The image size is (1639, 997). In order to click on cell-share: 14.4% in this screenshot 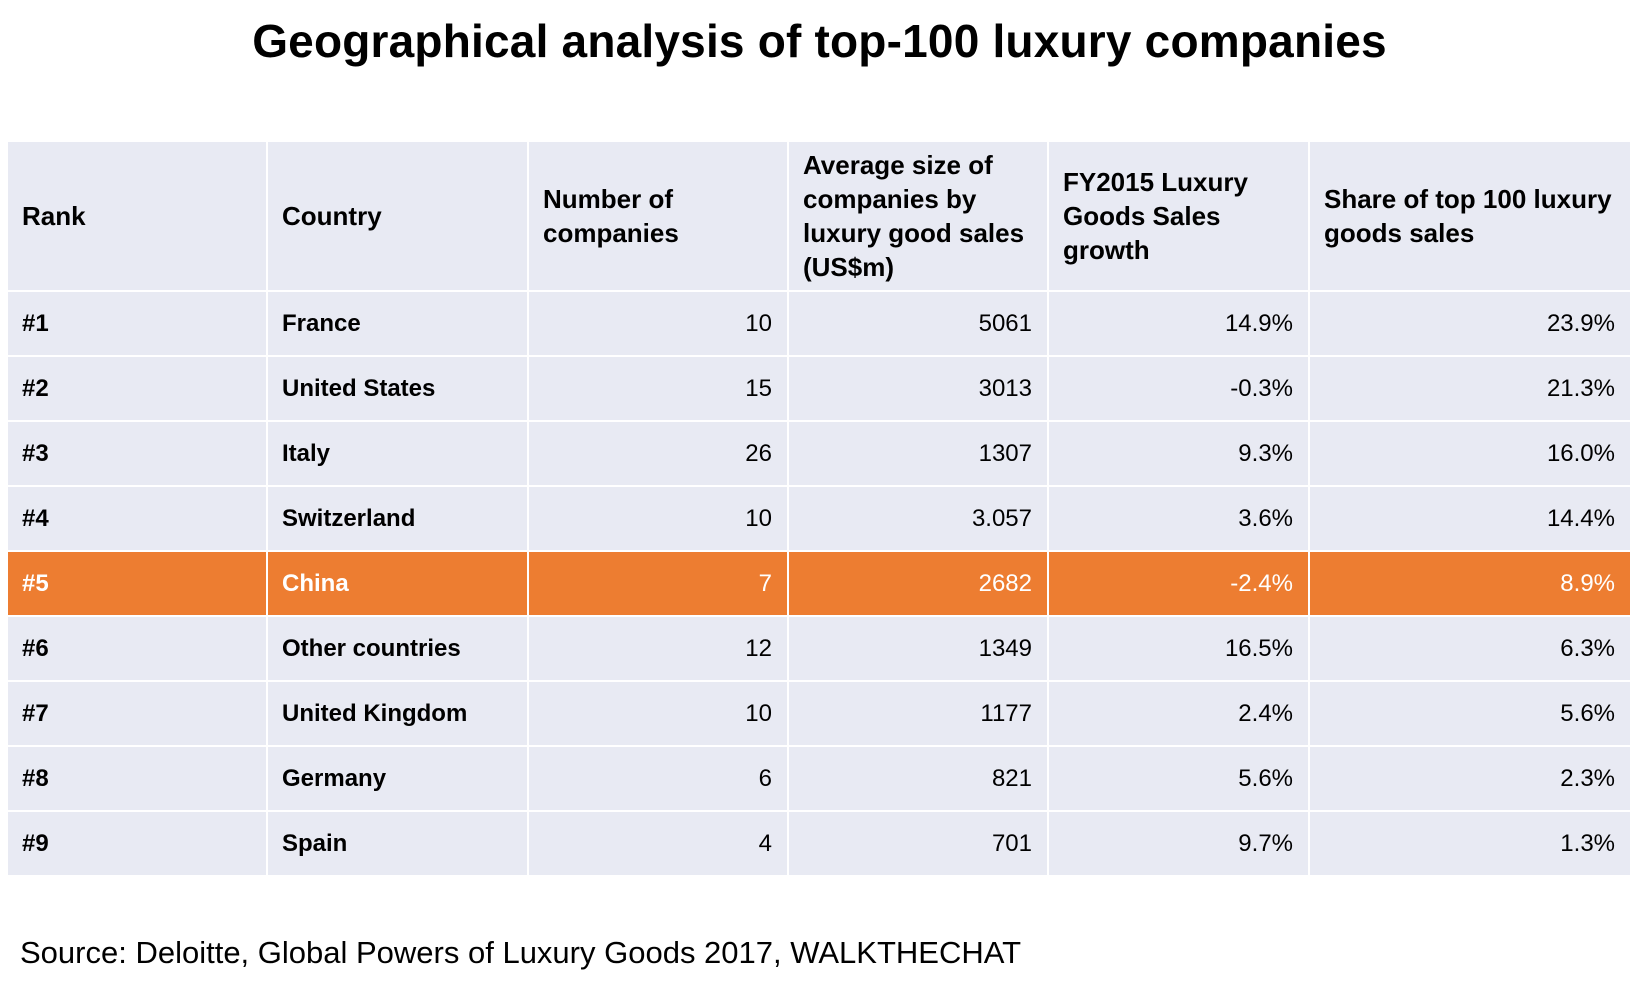, I will do `click(1470, 518)`.